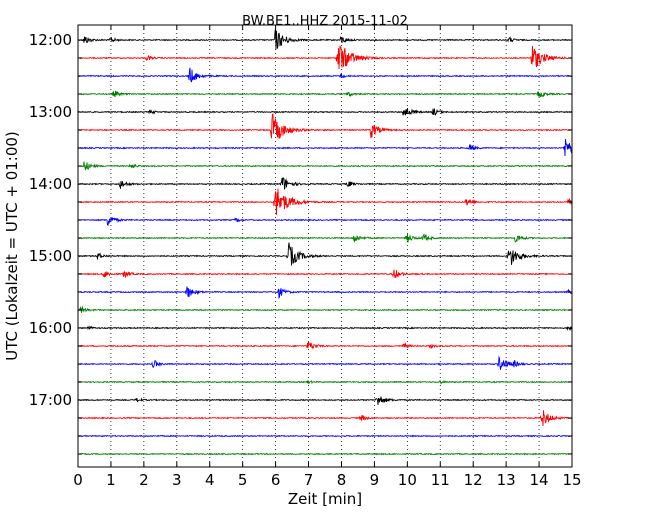  I want to click on y-tick-label: 15:00, so click(50, 256).